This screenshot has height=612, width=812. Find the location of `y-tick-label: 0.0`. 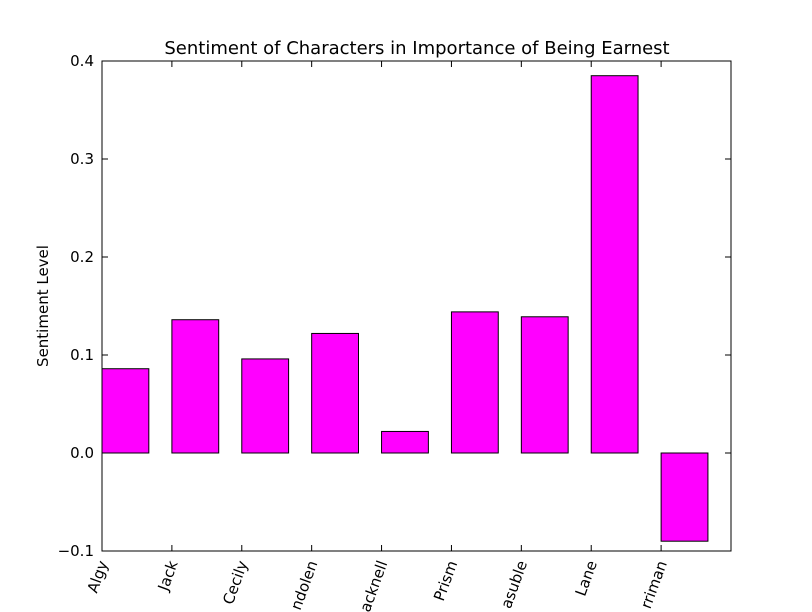

y-tick-label: 0.0 is located at coordinates (82, 453).